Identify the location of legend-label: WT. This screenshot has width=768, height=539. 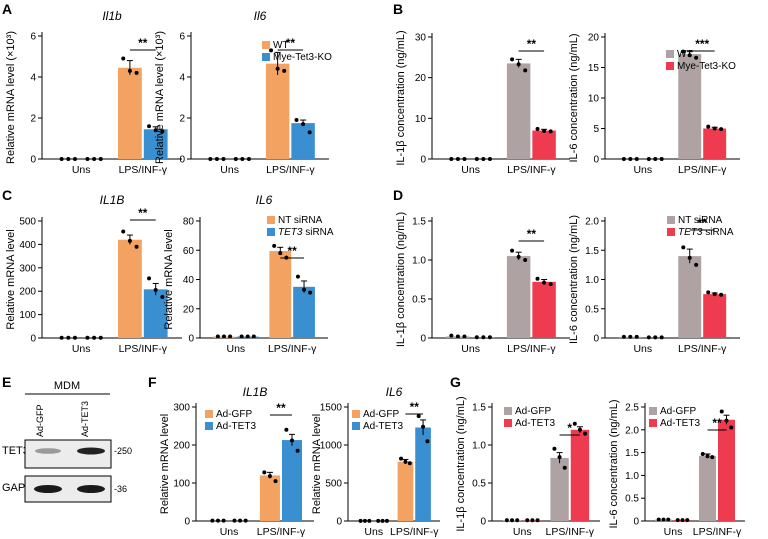
(685, 54).